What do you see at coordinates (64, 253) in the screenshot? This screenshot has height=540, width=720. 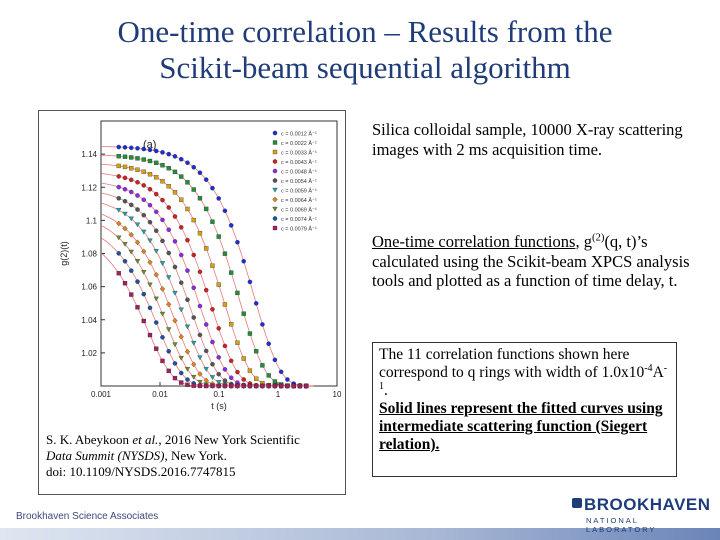 I see `y-axis-label: g(2)(t)` at bounding box center [64, 253].